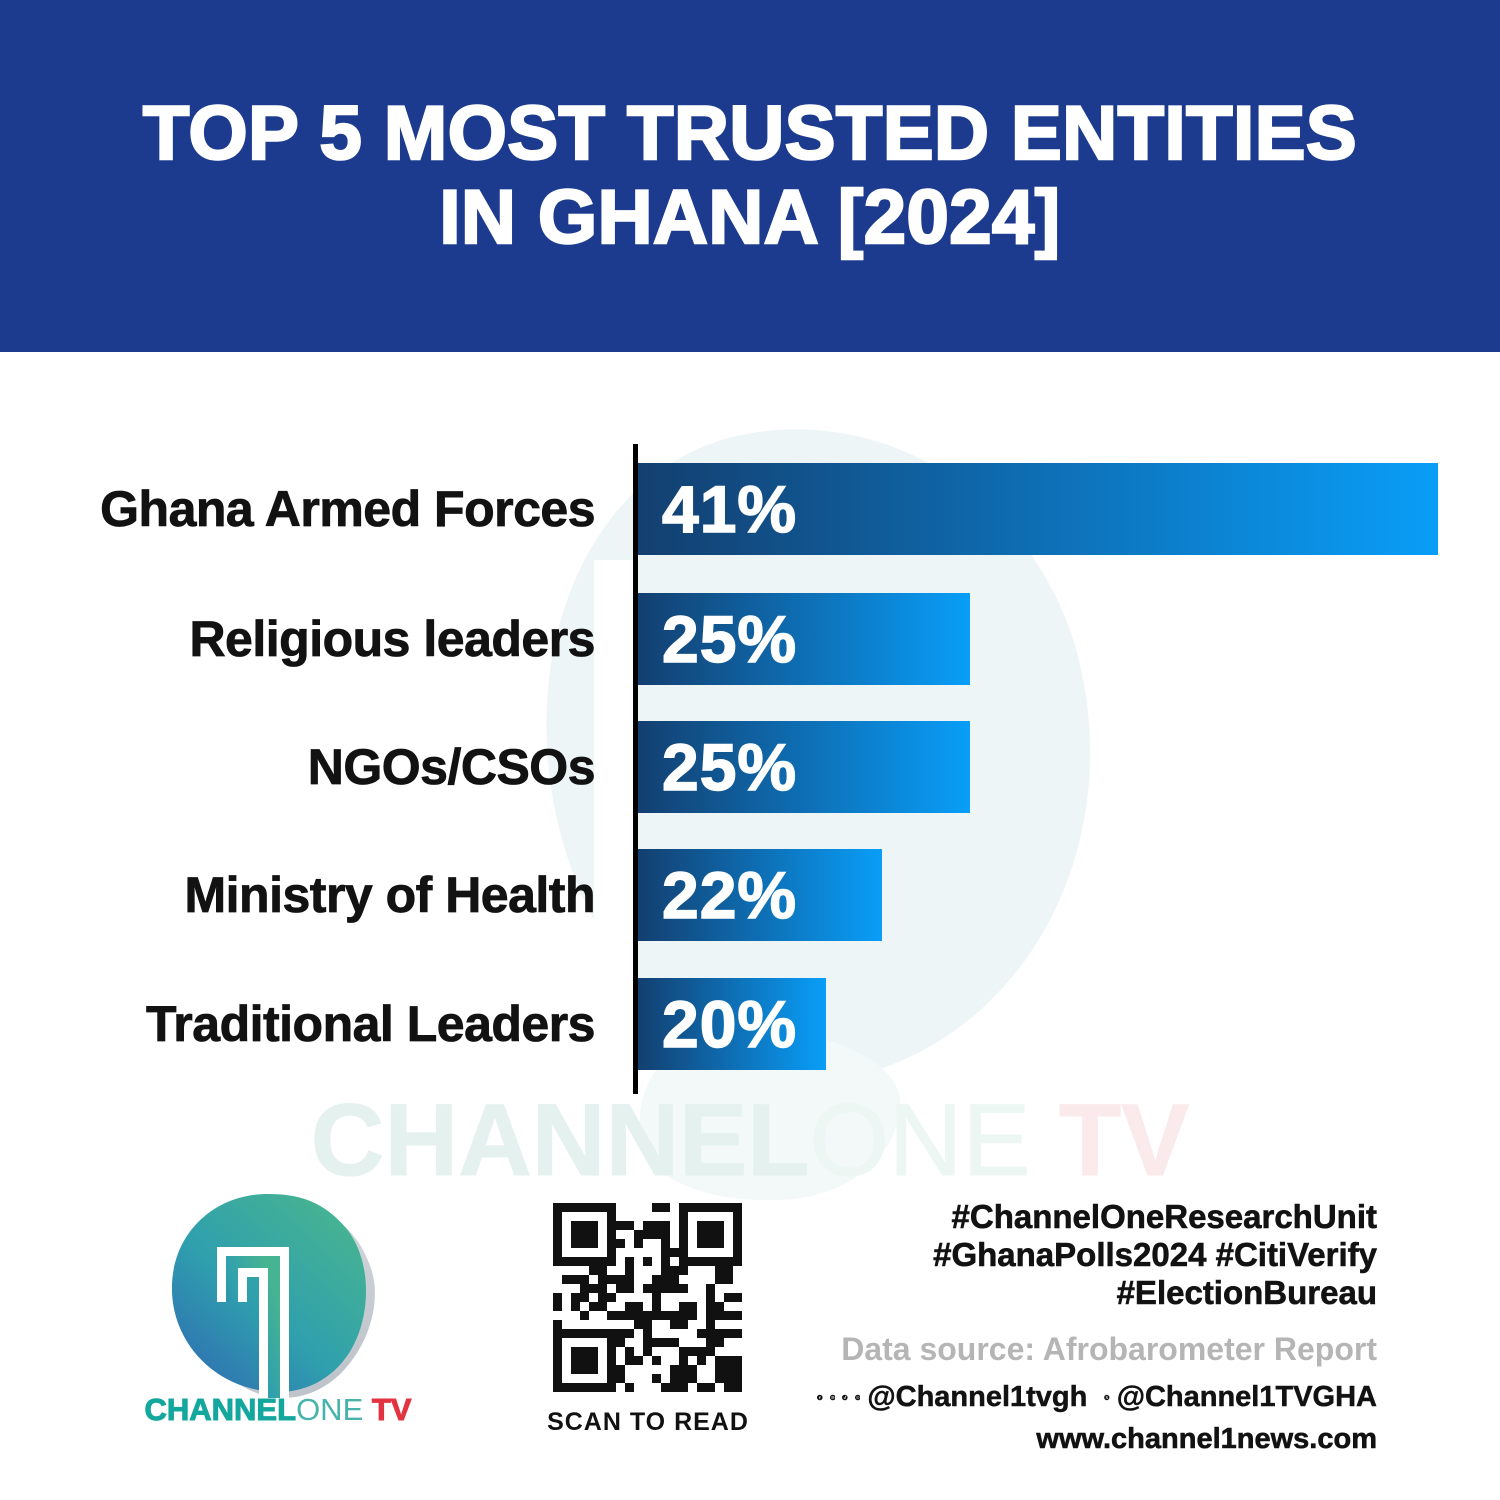  What do you see at coordinates (1164, 1217) in the screenshot?
I see `hashtag-line-1: #ChannelOneResearchUnit` at bounding box center [1164, 1217].